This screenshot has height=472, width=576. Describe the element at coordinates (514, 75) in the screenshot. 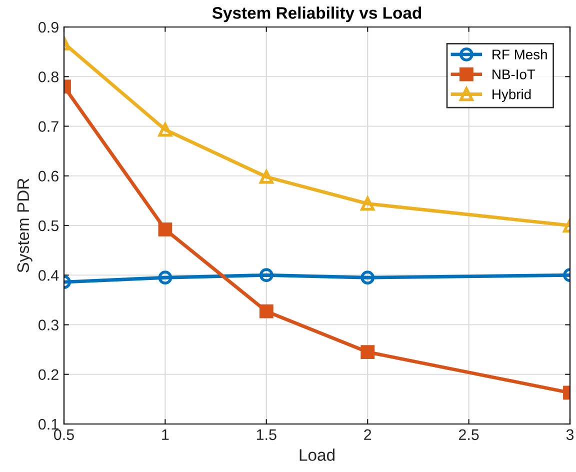

I see `legend-label: NB-IoT` at that location.